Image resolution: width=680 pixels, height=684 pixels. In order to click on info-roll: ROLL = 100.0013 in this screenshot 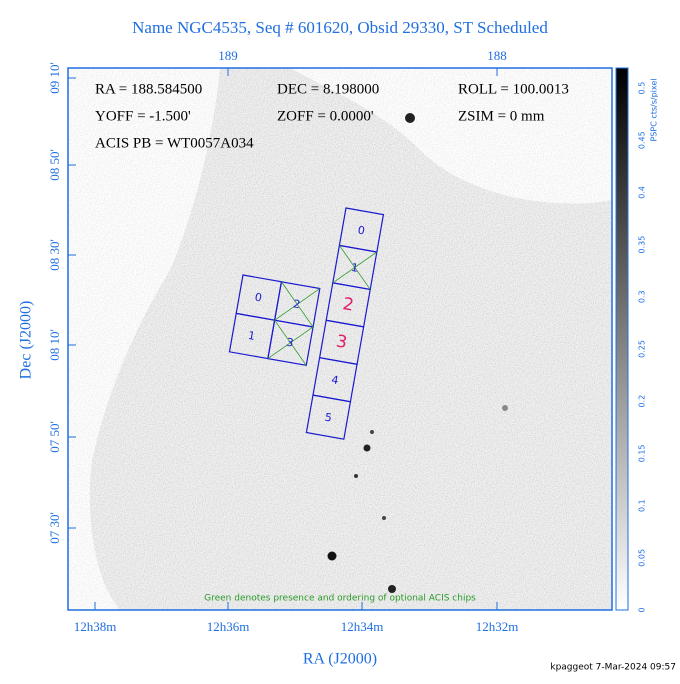, I will do `click(513, 89)`.